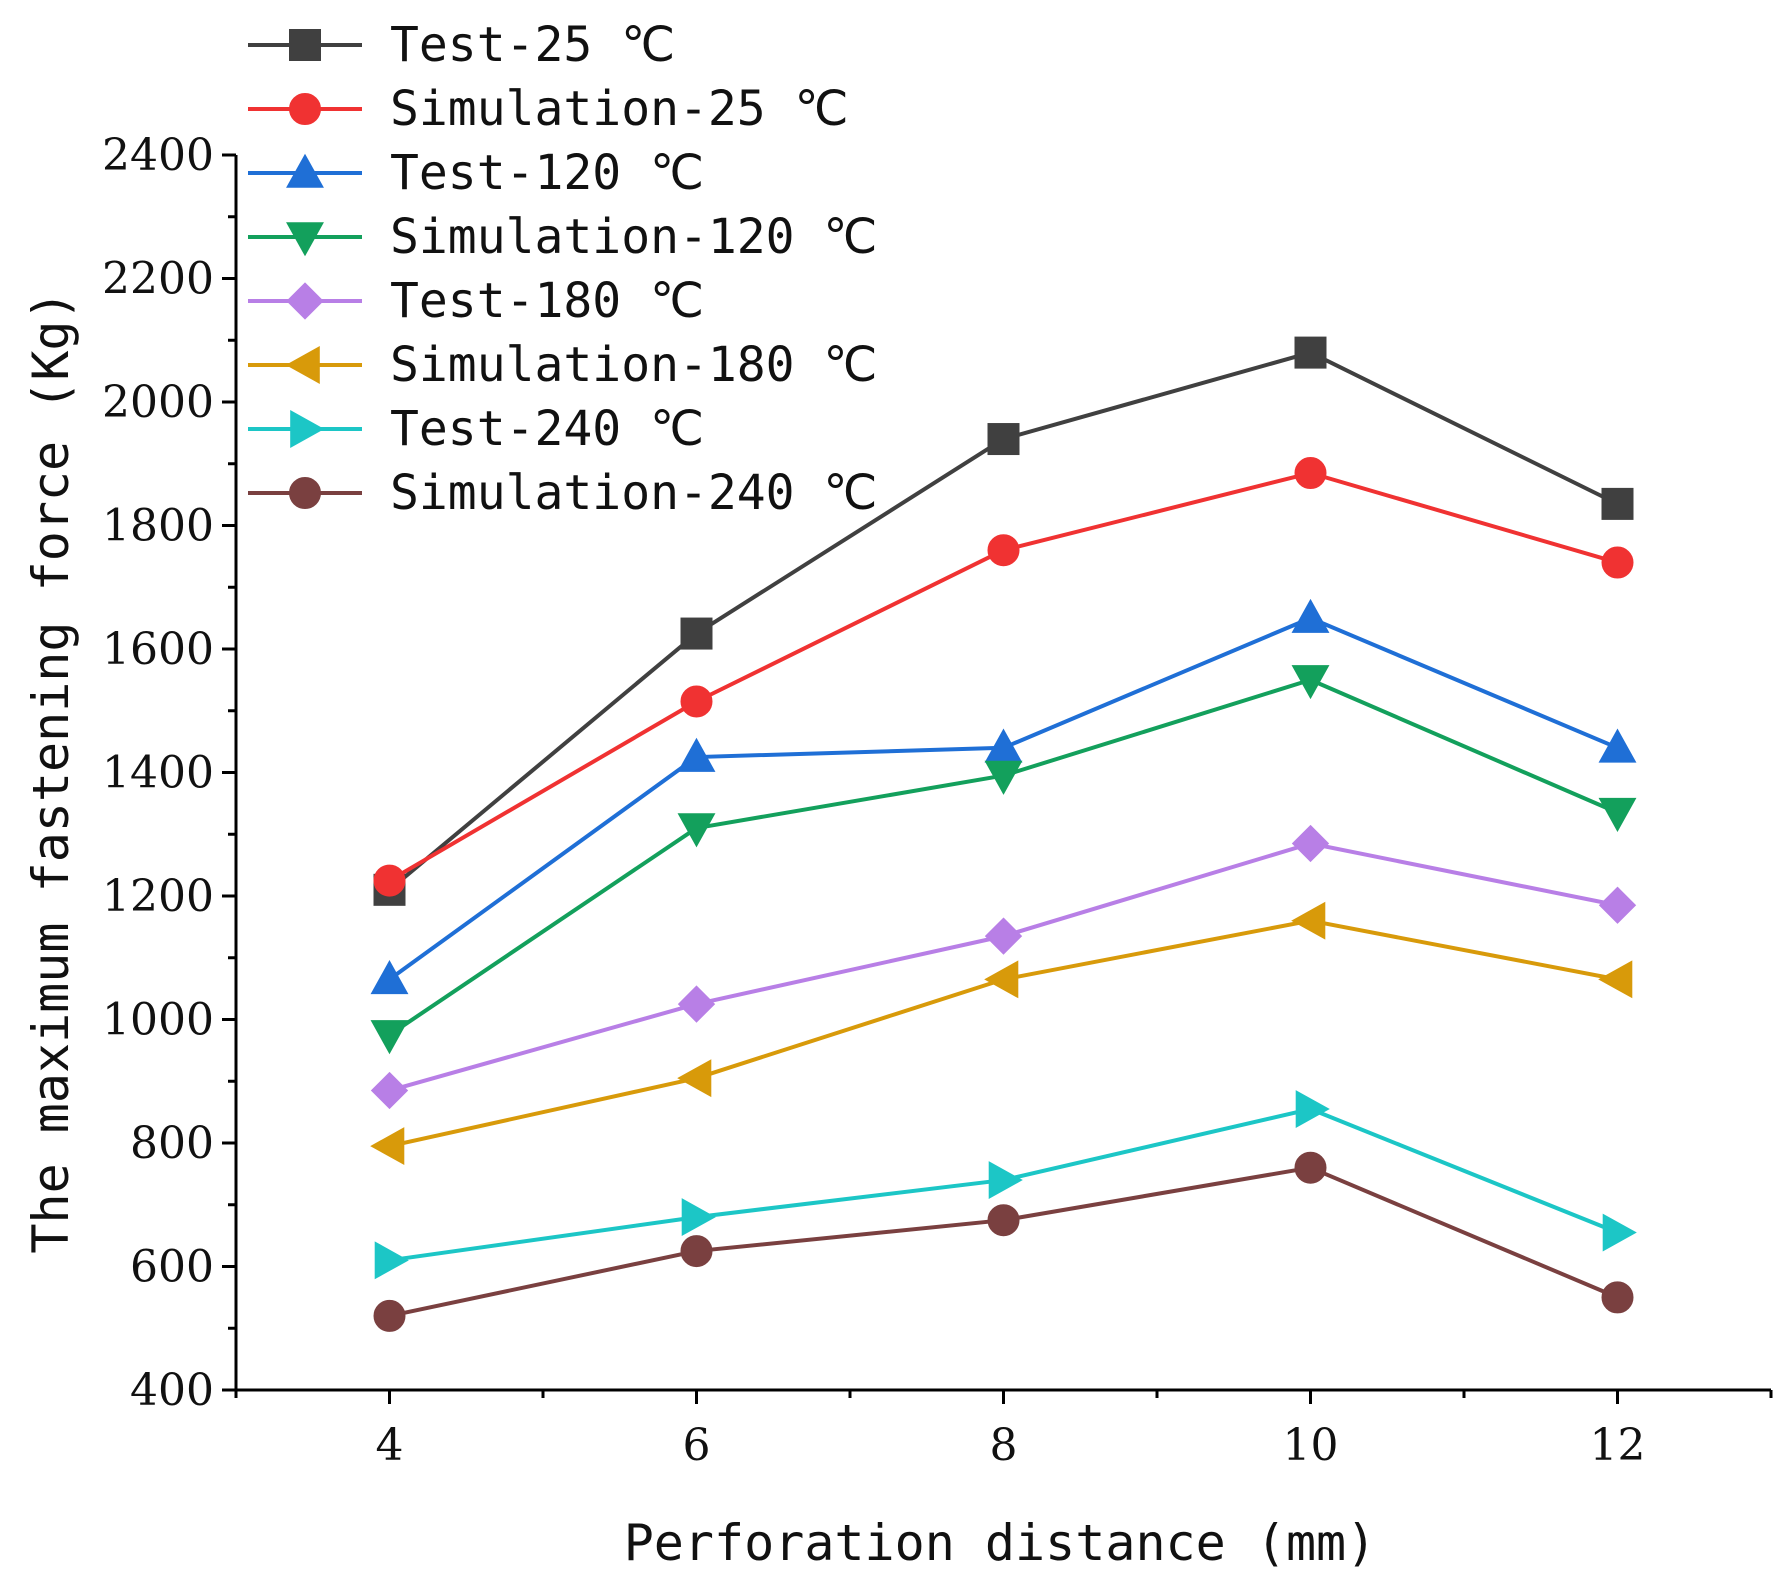 This screenshot has height=1580, width=1787. What do you see at coordinates (158, 896) in the screenshot?
I see `y-tick-label: 1200` at bounding box center [158, 896].